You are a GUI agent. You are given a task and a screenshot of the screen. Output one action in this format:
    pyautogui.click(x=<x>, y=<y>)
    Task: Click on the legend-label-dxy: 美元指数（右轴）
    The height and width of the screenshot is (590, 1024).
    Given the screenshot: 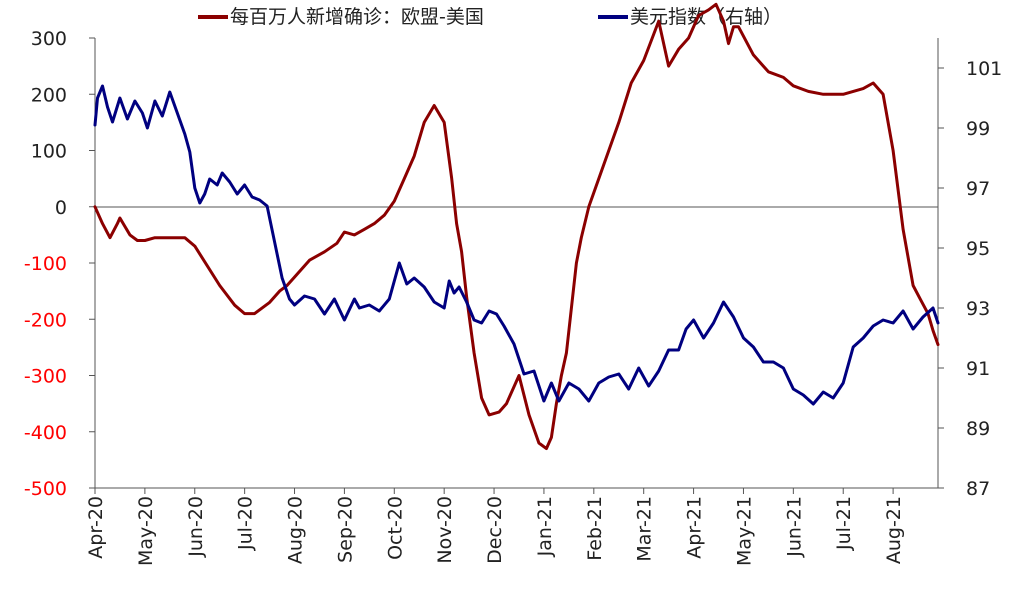 What is the action you would take?
    pyautogui.click(x=706, y=17)
    